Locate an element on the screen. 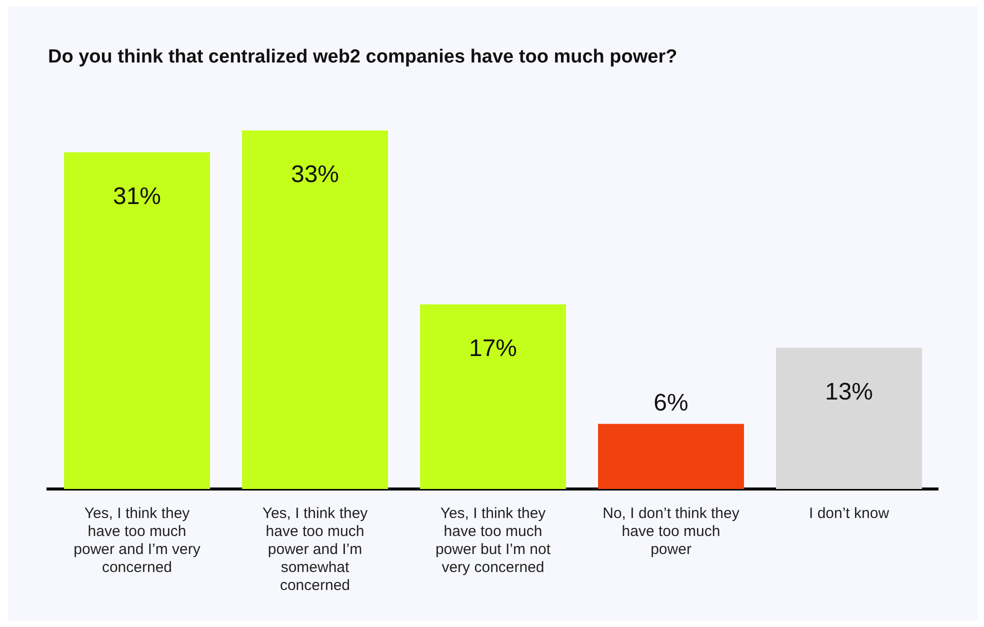 The width and height of the screenshot is (984, 627). chart-title: Do you think that centralized web2 companies have too much power? is located at coordinates (363, 57).